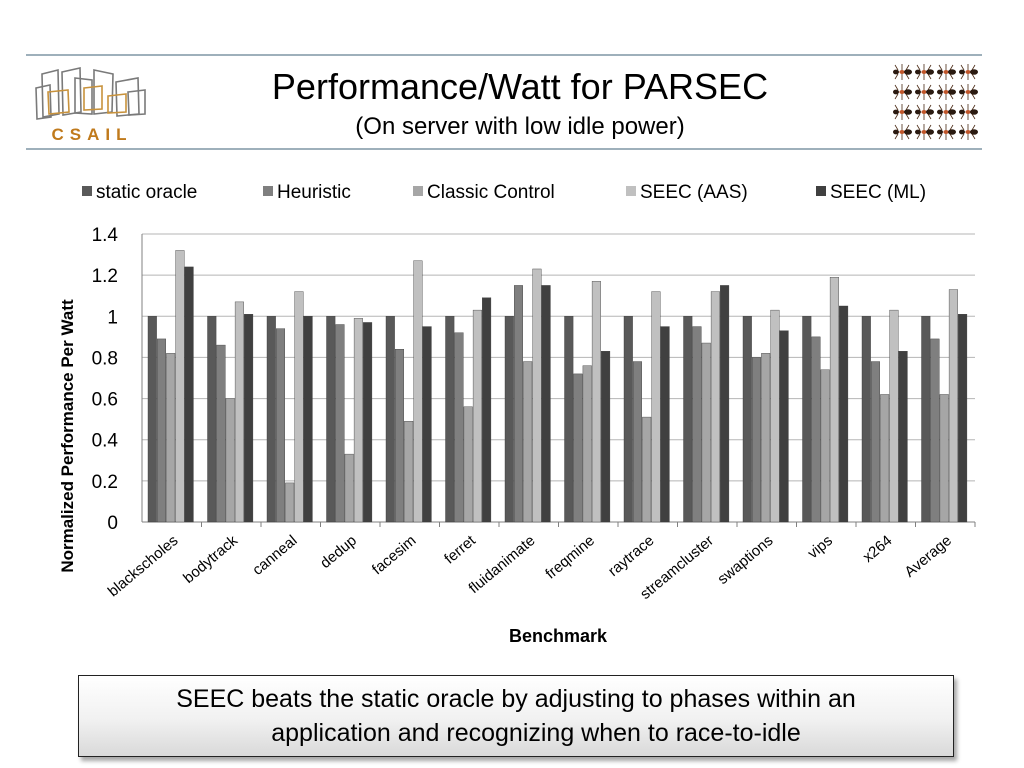 The image size is (1024, 768). What do you see at coordinates (67, 436) in the screenshot?
I see `y-axis-label: Normalized Performance Per Watt` at bounding box center [67, 436].